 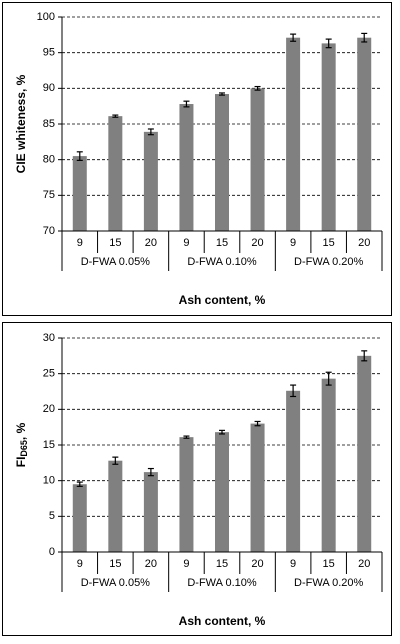 What do you see at coordinates (21, 462) in the screenshot?
I see `y-label-main: FI` at bounding box center [21, 462].